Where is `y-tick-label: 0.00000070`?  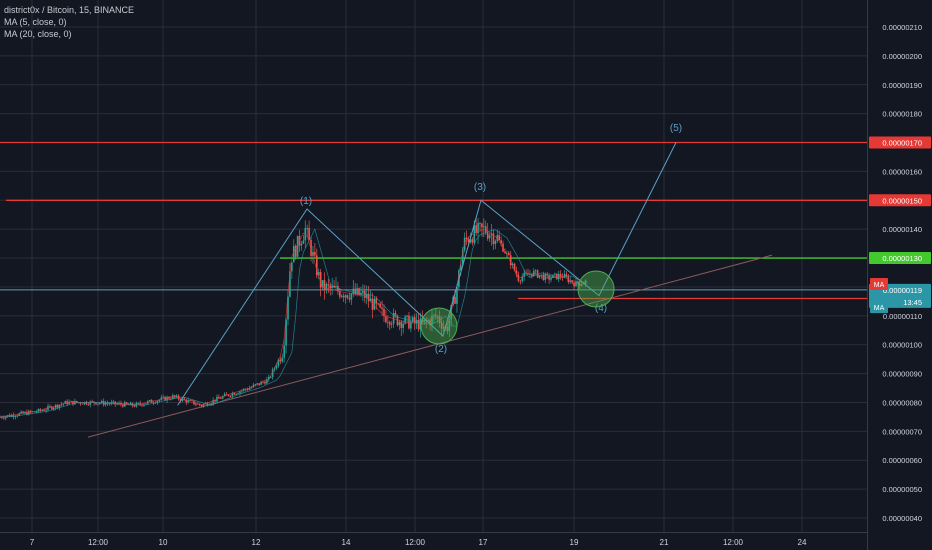
y-tick-label: 0.00000070 is located at coordinates (902, 431).